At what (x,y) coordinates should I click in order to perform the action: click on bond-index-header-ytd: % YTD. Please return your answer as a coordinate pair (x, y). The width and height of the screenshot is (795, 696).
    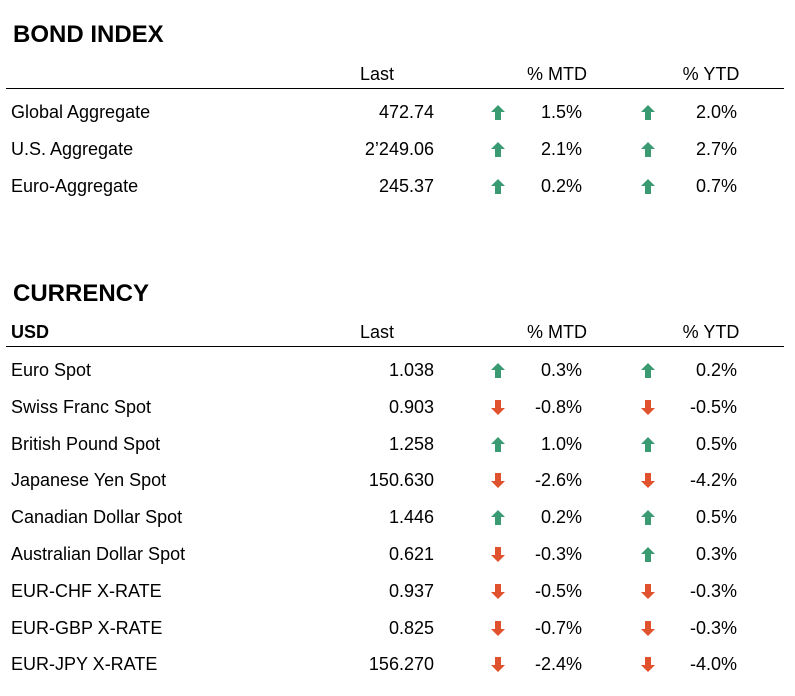
    Looking at the image, I should click on (711, 74).